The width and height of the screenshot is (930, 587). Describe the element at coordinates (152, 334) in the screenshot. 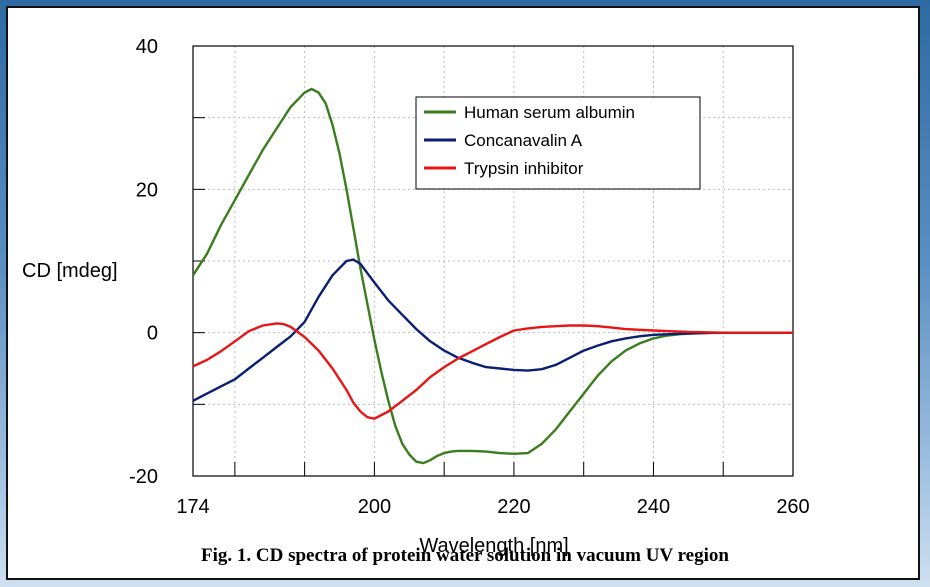

I see `y-tick-label: 0` at that location.